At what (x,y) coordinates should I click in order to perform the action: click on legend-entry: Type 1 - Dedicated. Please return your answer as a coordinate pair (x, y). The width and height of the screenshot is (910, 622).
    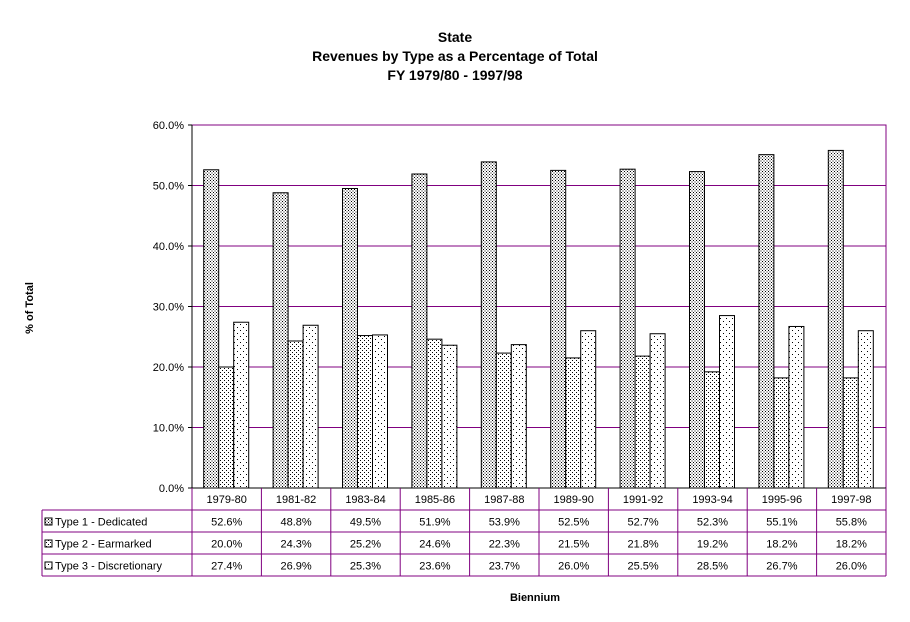
    Looking at the image, I should click on (101, 523).